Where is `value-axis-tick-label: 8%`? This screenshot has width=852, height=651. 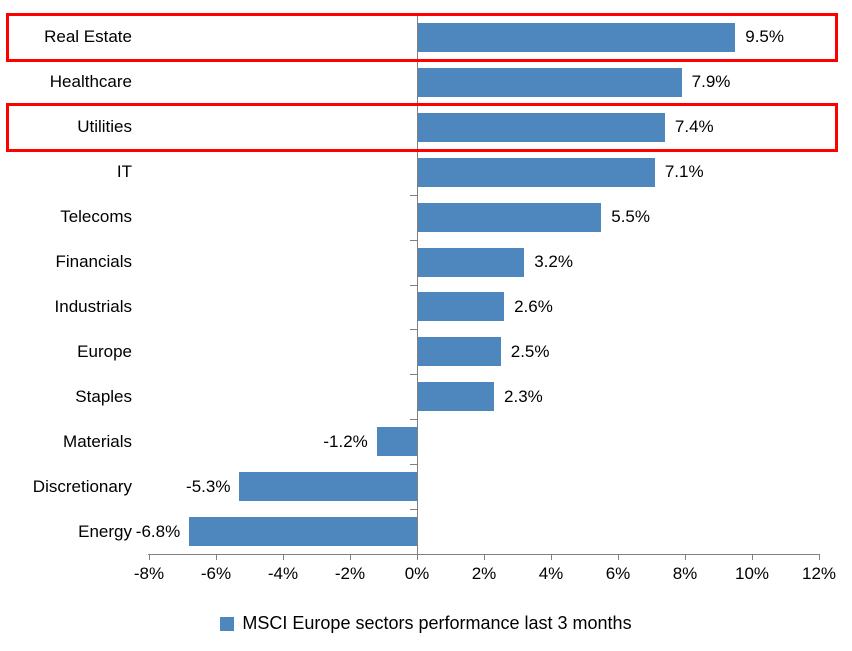
value-axis-tick-label: 8% is located at coordinates (685, 573).